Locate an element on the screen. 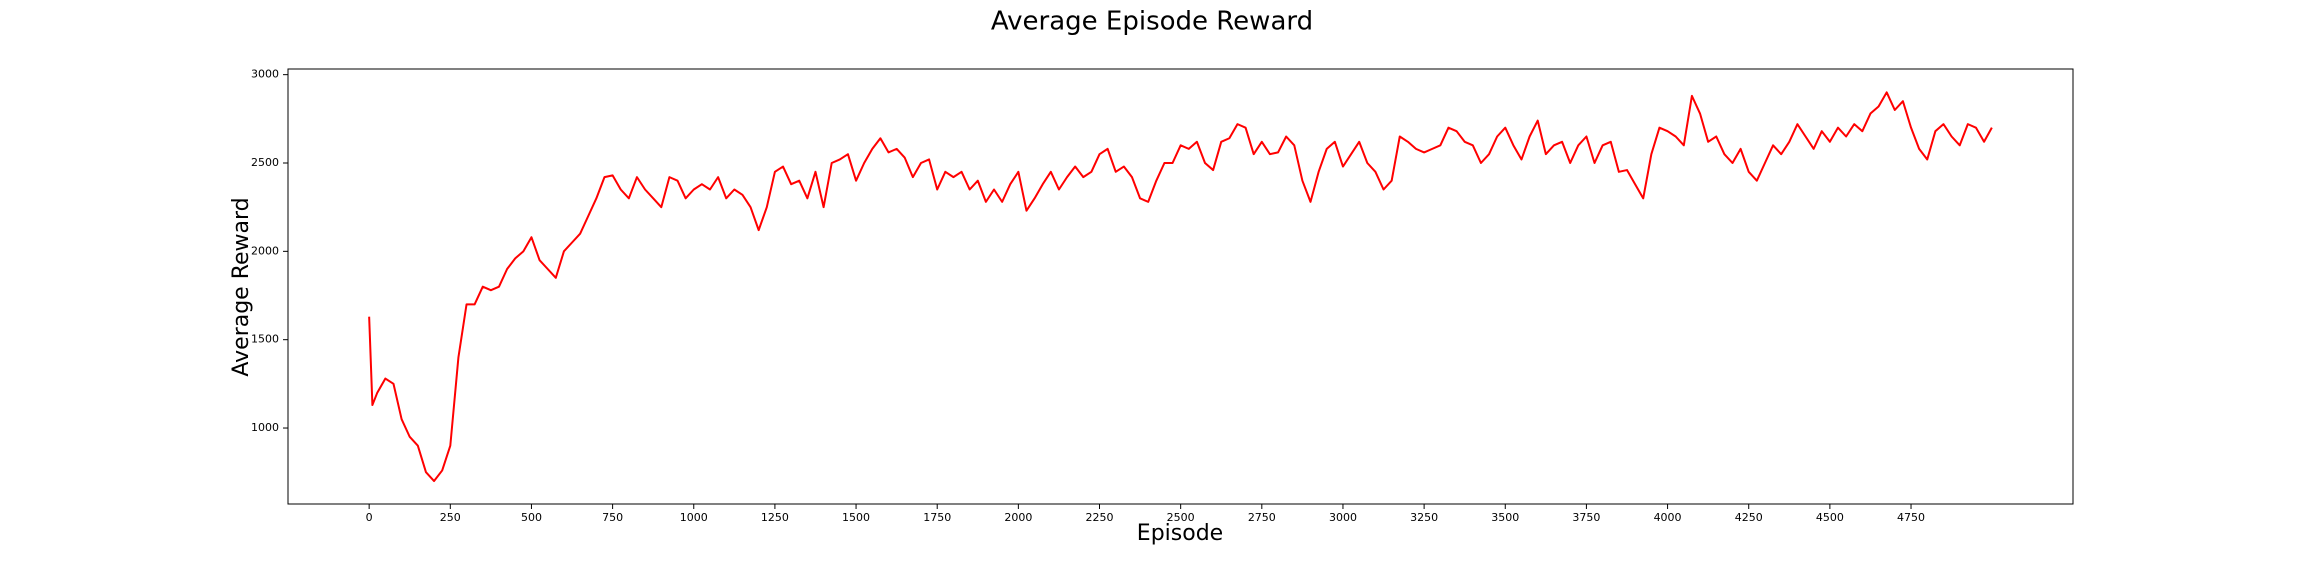 The image size is (2304, 576). y-axis-label: Average Reward is located at coordinates (241, 286).